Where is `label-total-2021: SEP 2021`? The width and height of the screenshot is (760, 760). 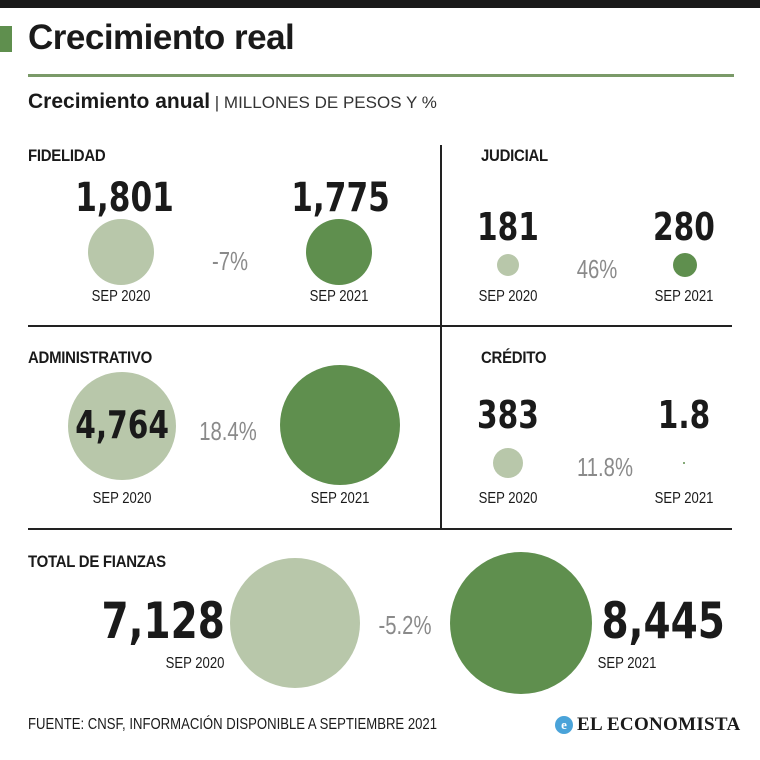 label-total-2021: SEP 2021 is located at coordinates (627, 663).